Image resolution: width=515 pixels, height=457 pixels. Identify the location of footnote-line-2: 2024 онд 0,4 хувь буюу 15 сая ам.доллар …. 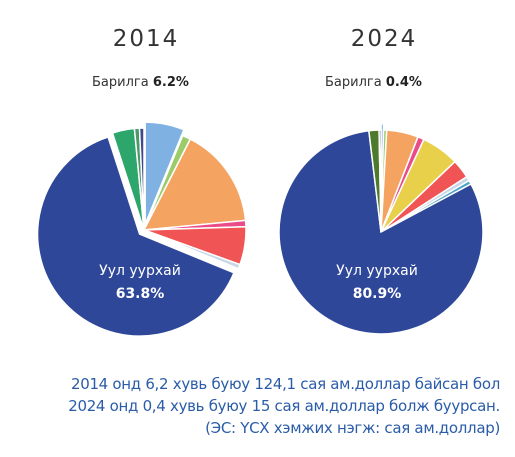
(284, 406).